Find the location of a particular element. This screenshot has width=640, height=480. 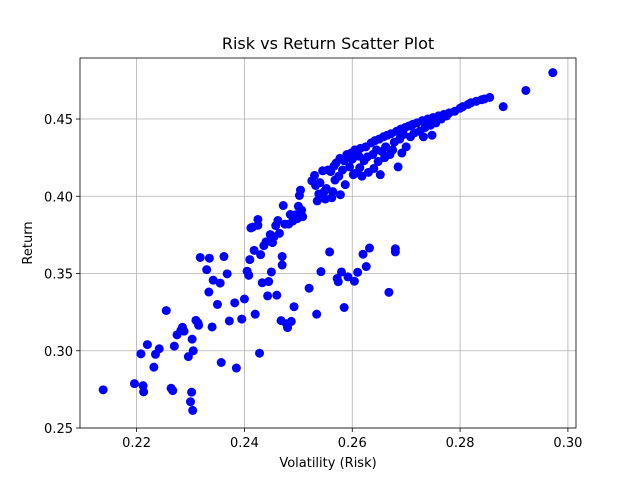

y-tick-label: 0.25 is located at coordinates (58, 429).